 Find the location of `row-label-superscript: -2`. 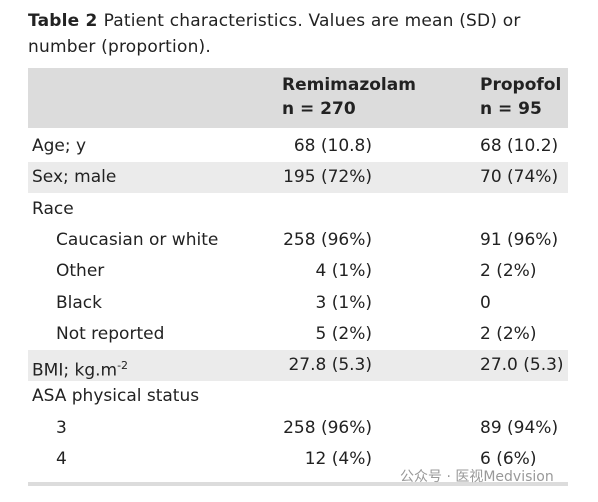

row-label-superscript: -2 is located at coordinates (123, 366).